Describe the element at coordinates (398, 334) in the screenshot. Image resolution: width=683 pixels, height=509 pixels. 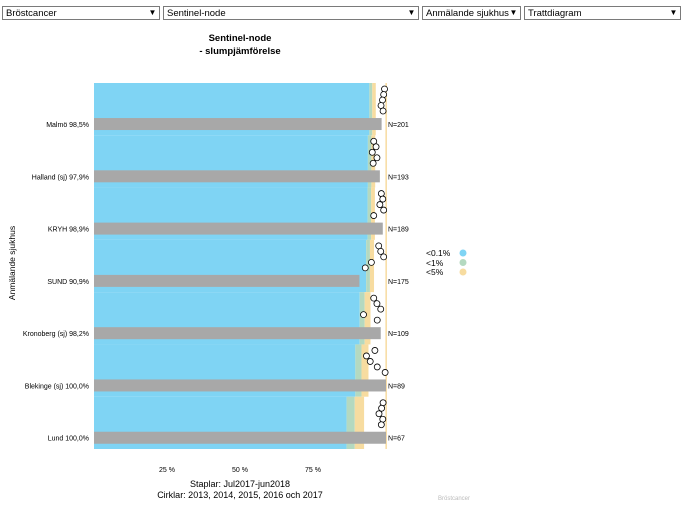
I see `n-label: N=109` at that location.